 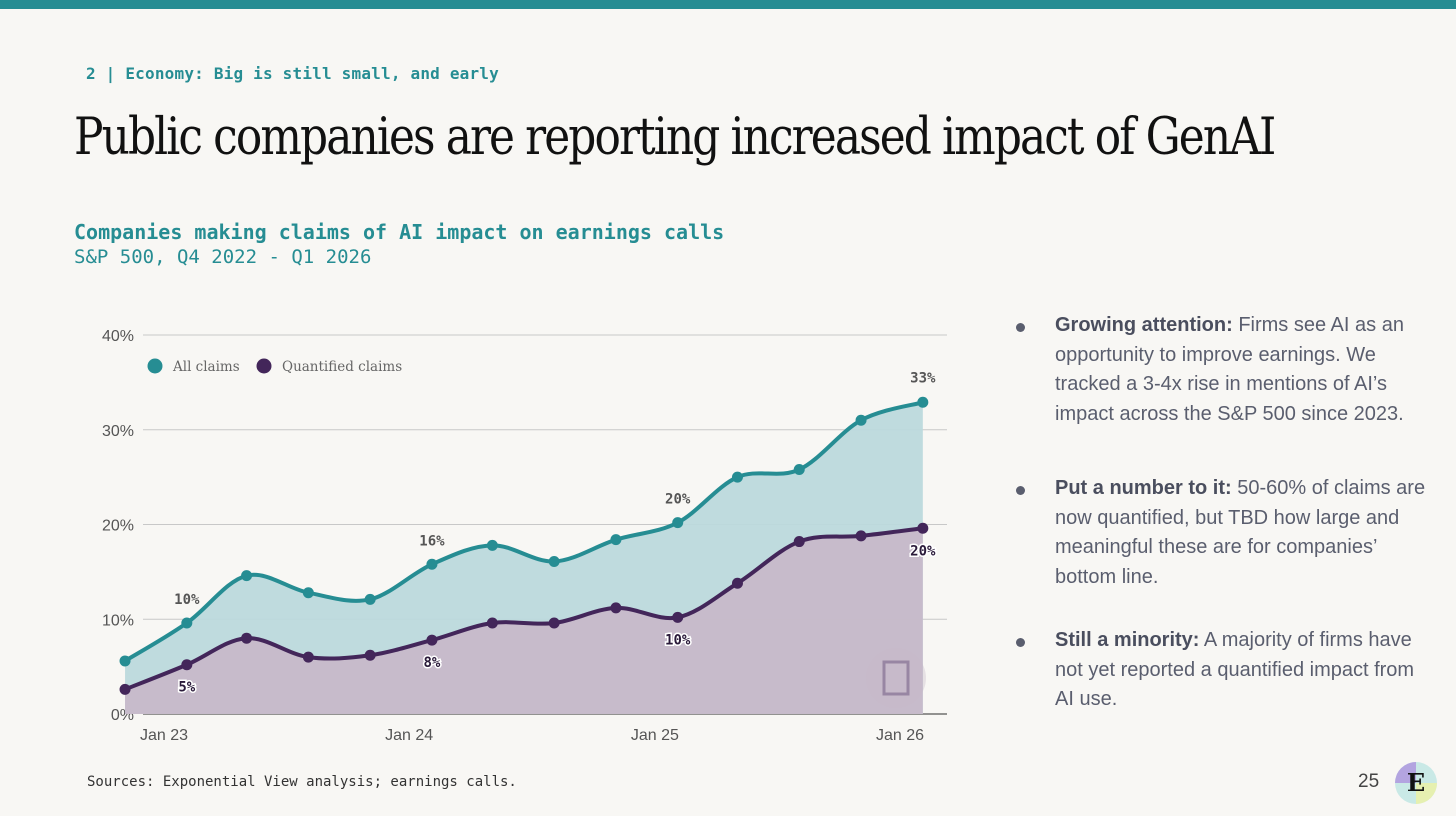 What do you see at coordinates (432, 541) in the screenshot?
I see `data-label: 16%` at bounding box center [432, 541].